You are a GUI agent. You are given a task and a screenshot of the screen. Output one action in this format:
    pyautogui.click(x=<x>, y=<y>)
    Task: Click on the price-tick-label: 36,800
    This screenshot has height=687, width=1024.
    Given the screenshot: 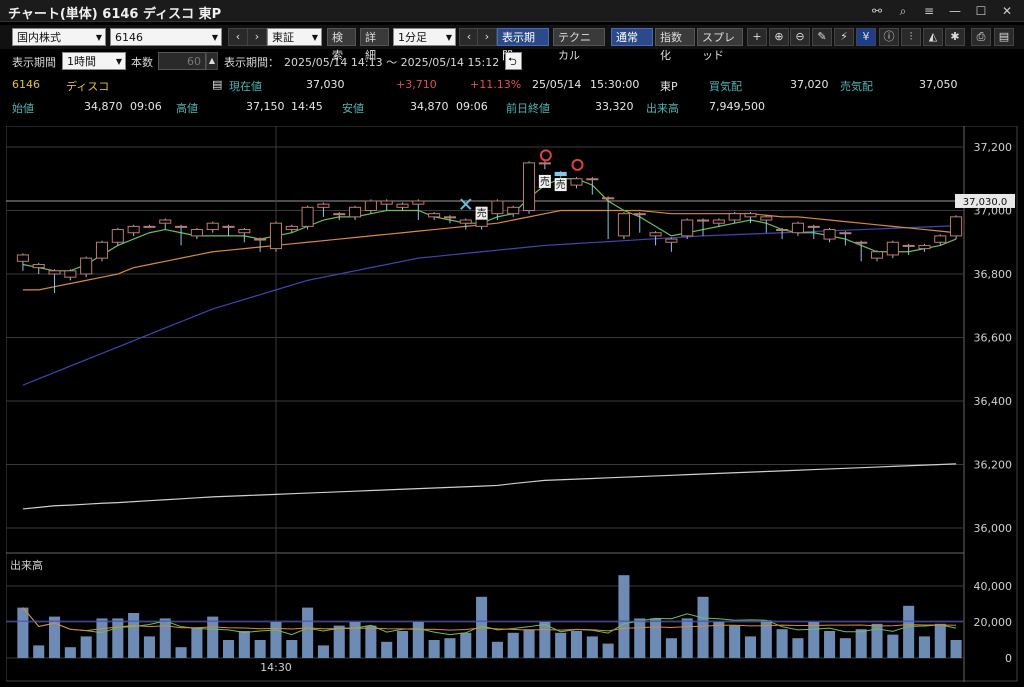 What is the action you would take?
    pyautogui.click(x=993, y=274)
    